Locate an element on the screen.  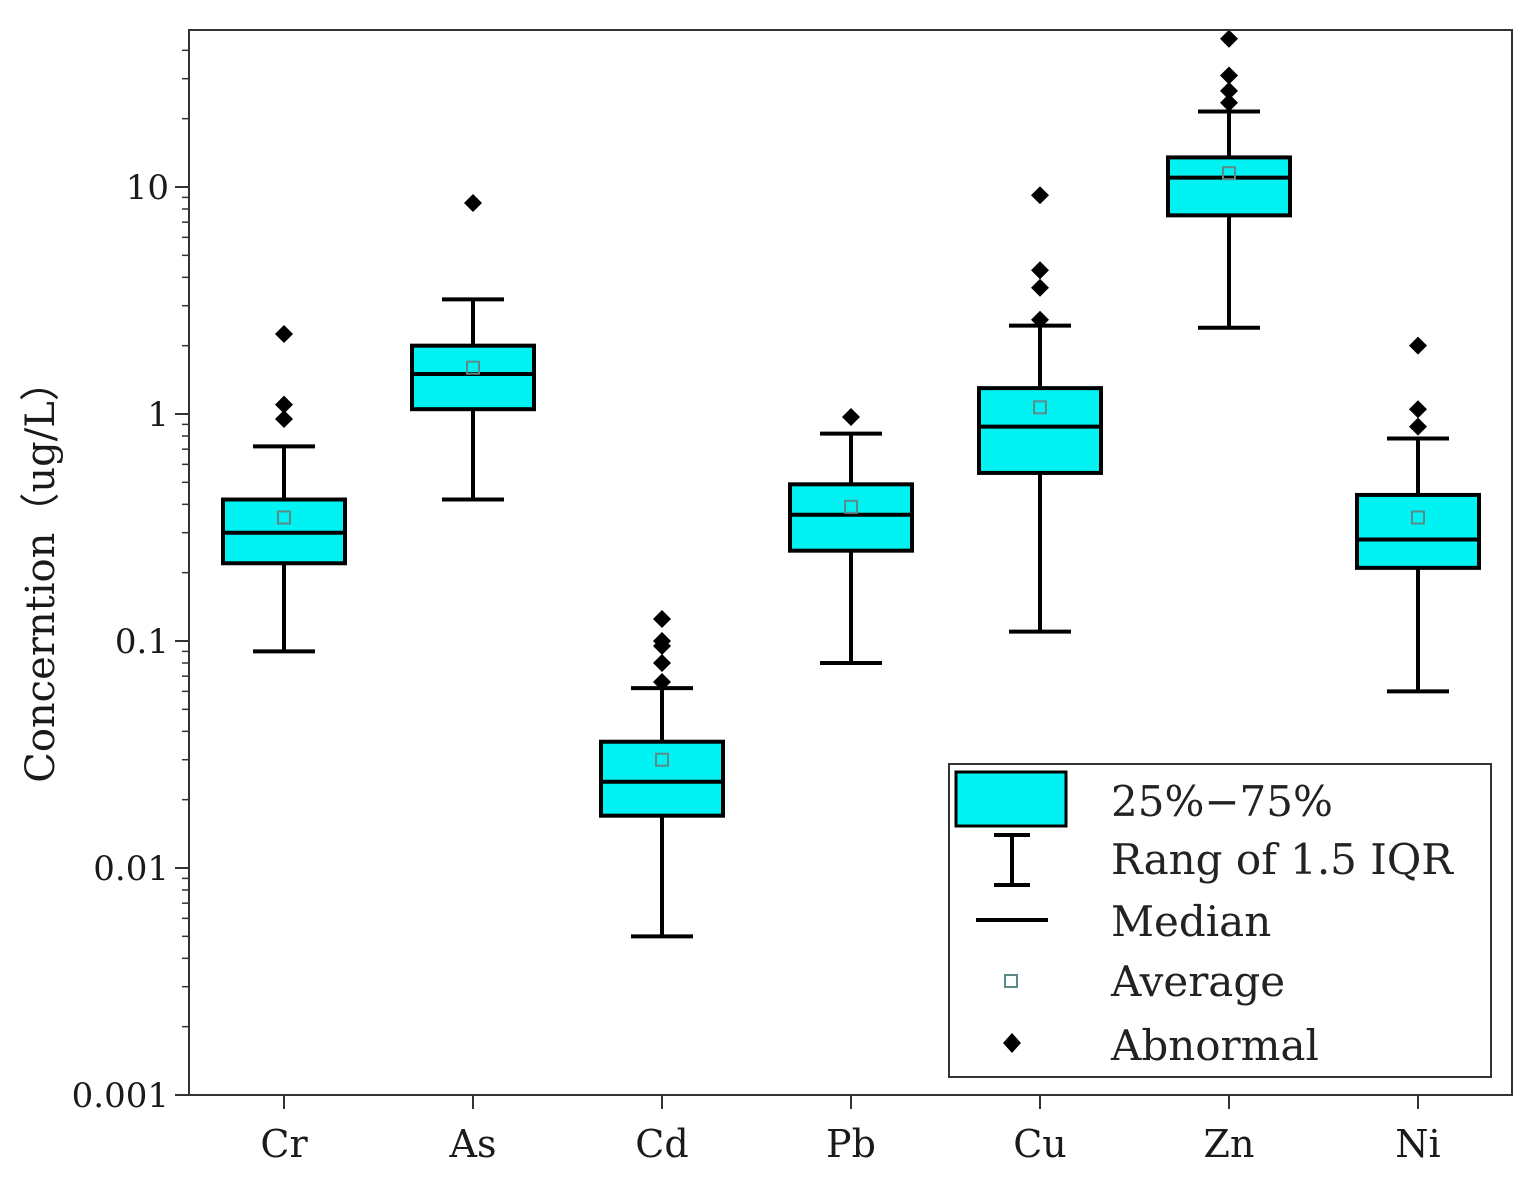
box-group-ni is located at coordinates (1418, 515).